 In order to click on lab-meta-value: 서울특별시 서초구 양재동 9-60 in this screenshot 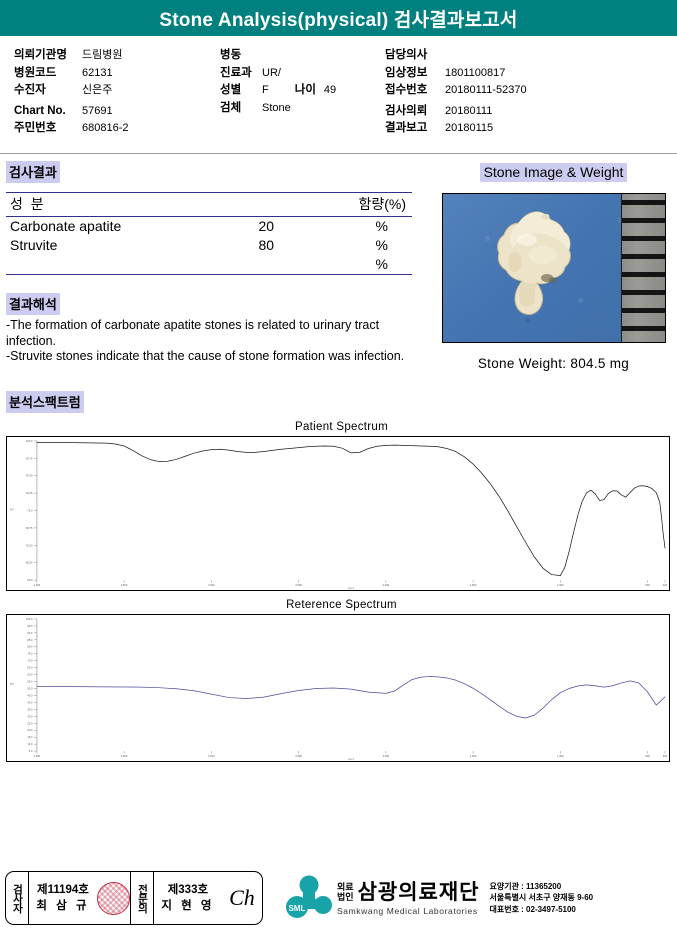, I will do `click(541, 898)`.